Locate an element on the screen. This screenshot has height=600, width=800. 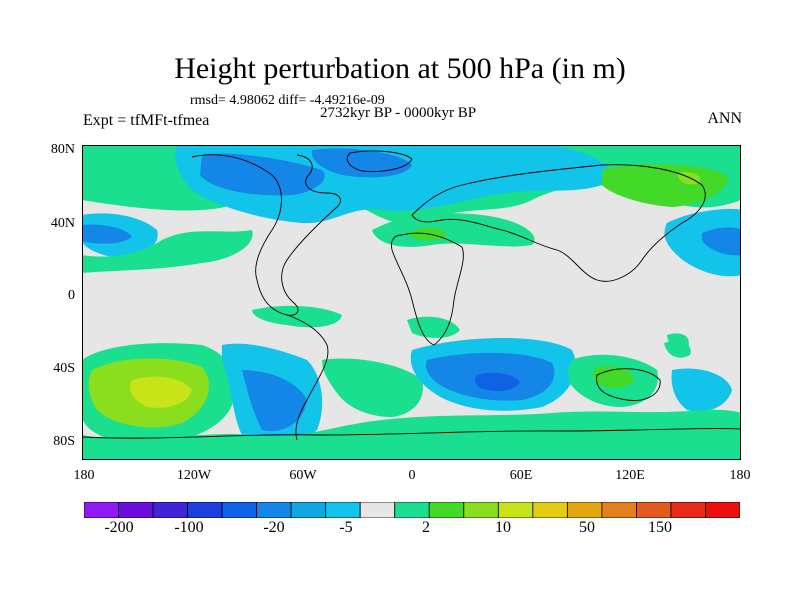
africa-outline is located at coordinates (427, 289).